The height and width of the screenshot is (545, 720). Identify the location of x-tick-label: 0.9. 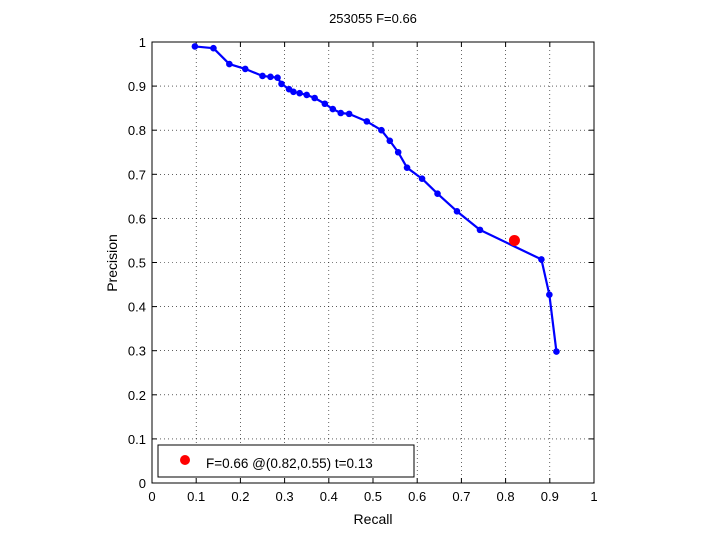
(550, 496).